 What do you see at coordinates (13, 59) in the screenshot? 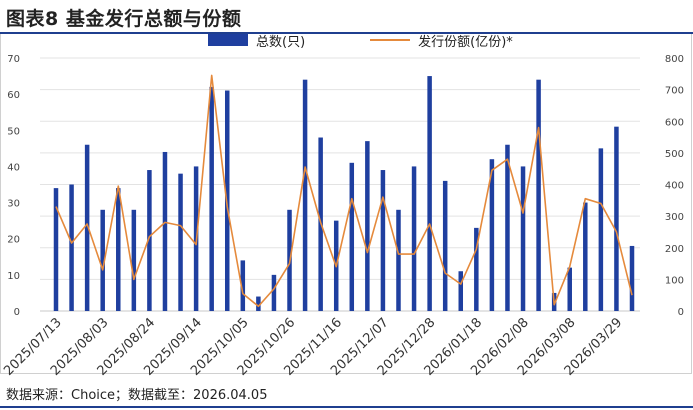
I see `y-left-tick-label: 70` at bounding box center [13, 59].